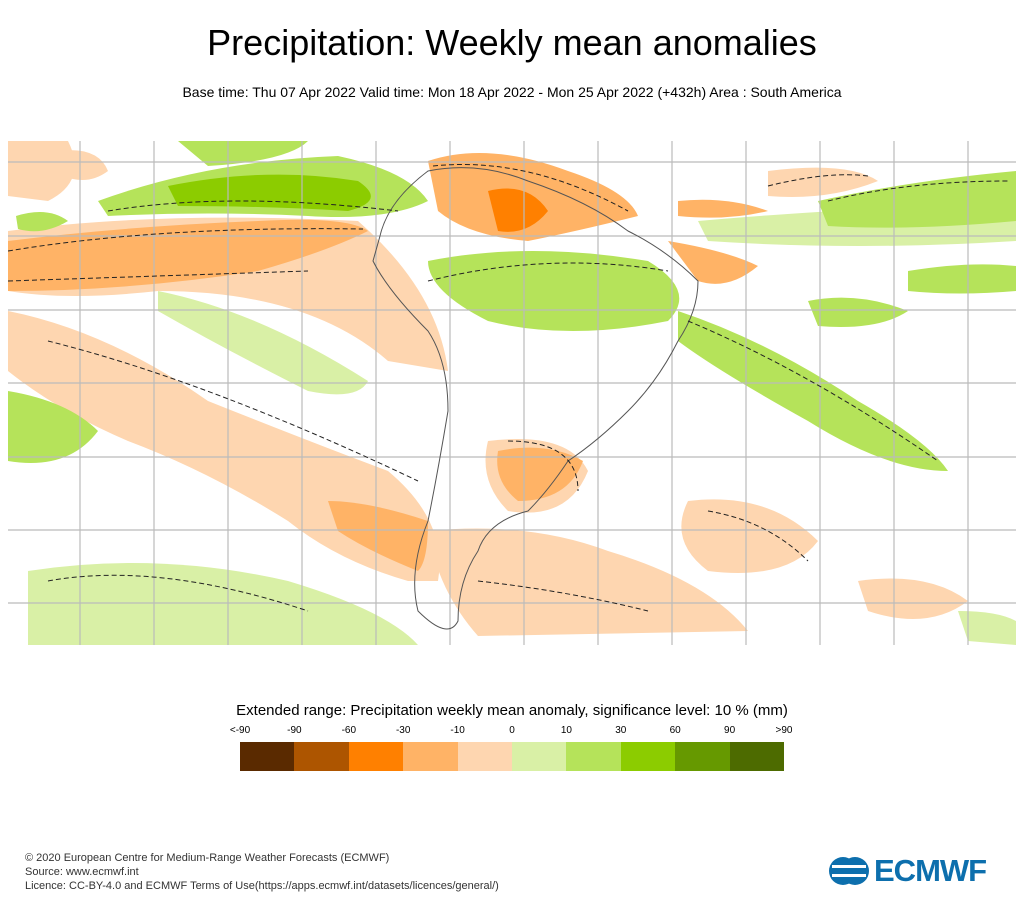  What do you see at coordinates (784, 730) in the screenshot?
I see `legend-tick: >90` at bounding box center [784, 730].